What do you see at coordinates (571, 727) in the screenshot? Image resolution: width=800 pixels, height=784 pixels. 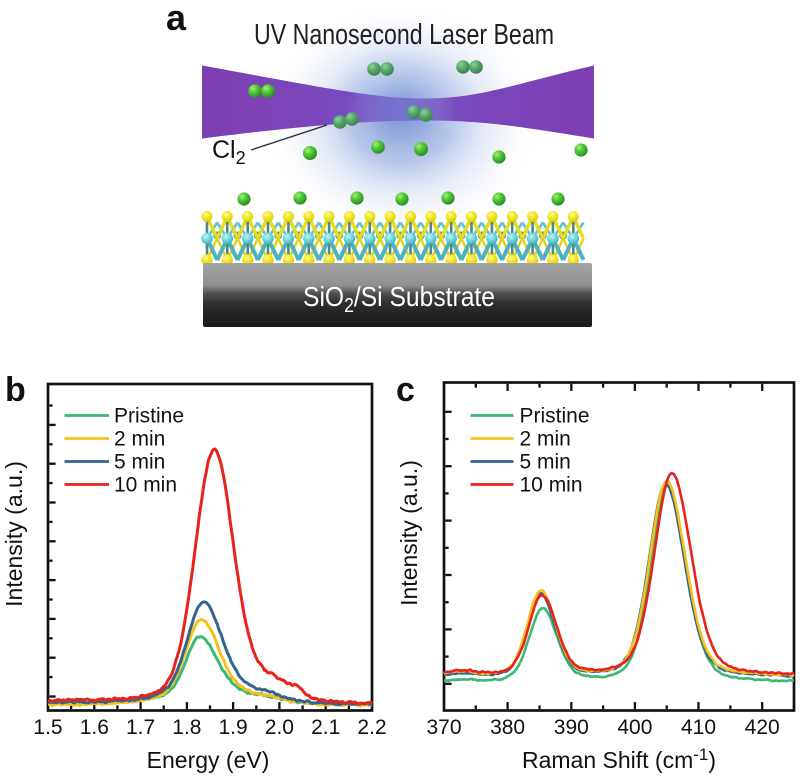 I see `svg-text: 390` at bounding box center [571, 727].